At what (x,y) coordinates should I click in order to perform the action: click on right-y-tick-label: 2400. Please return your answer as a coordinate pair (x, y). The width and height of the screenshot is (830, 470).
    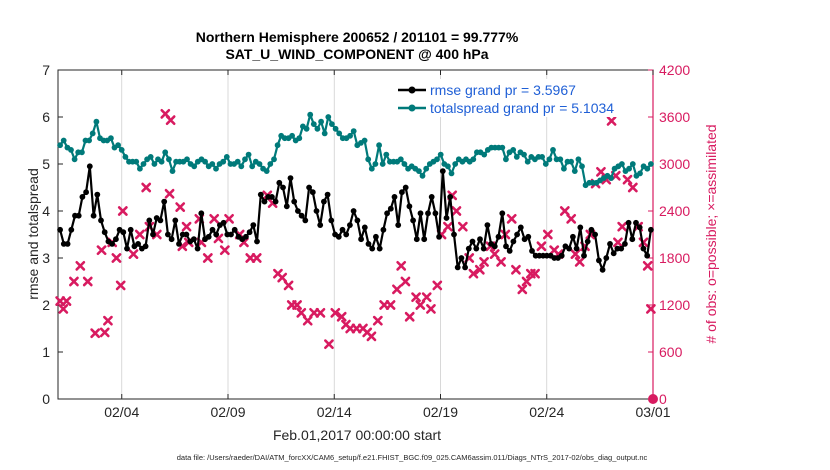
    Looking at the image, I should click on (674, 211).